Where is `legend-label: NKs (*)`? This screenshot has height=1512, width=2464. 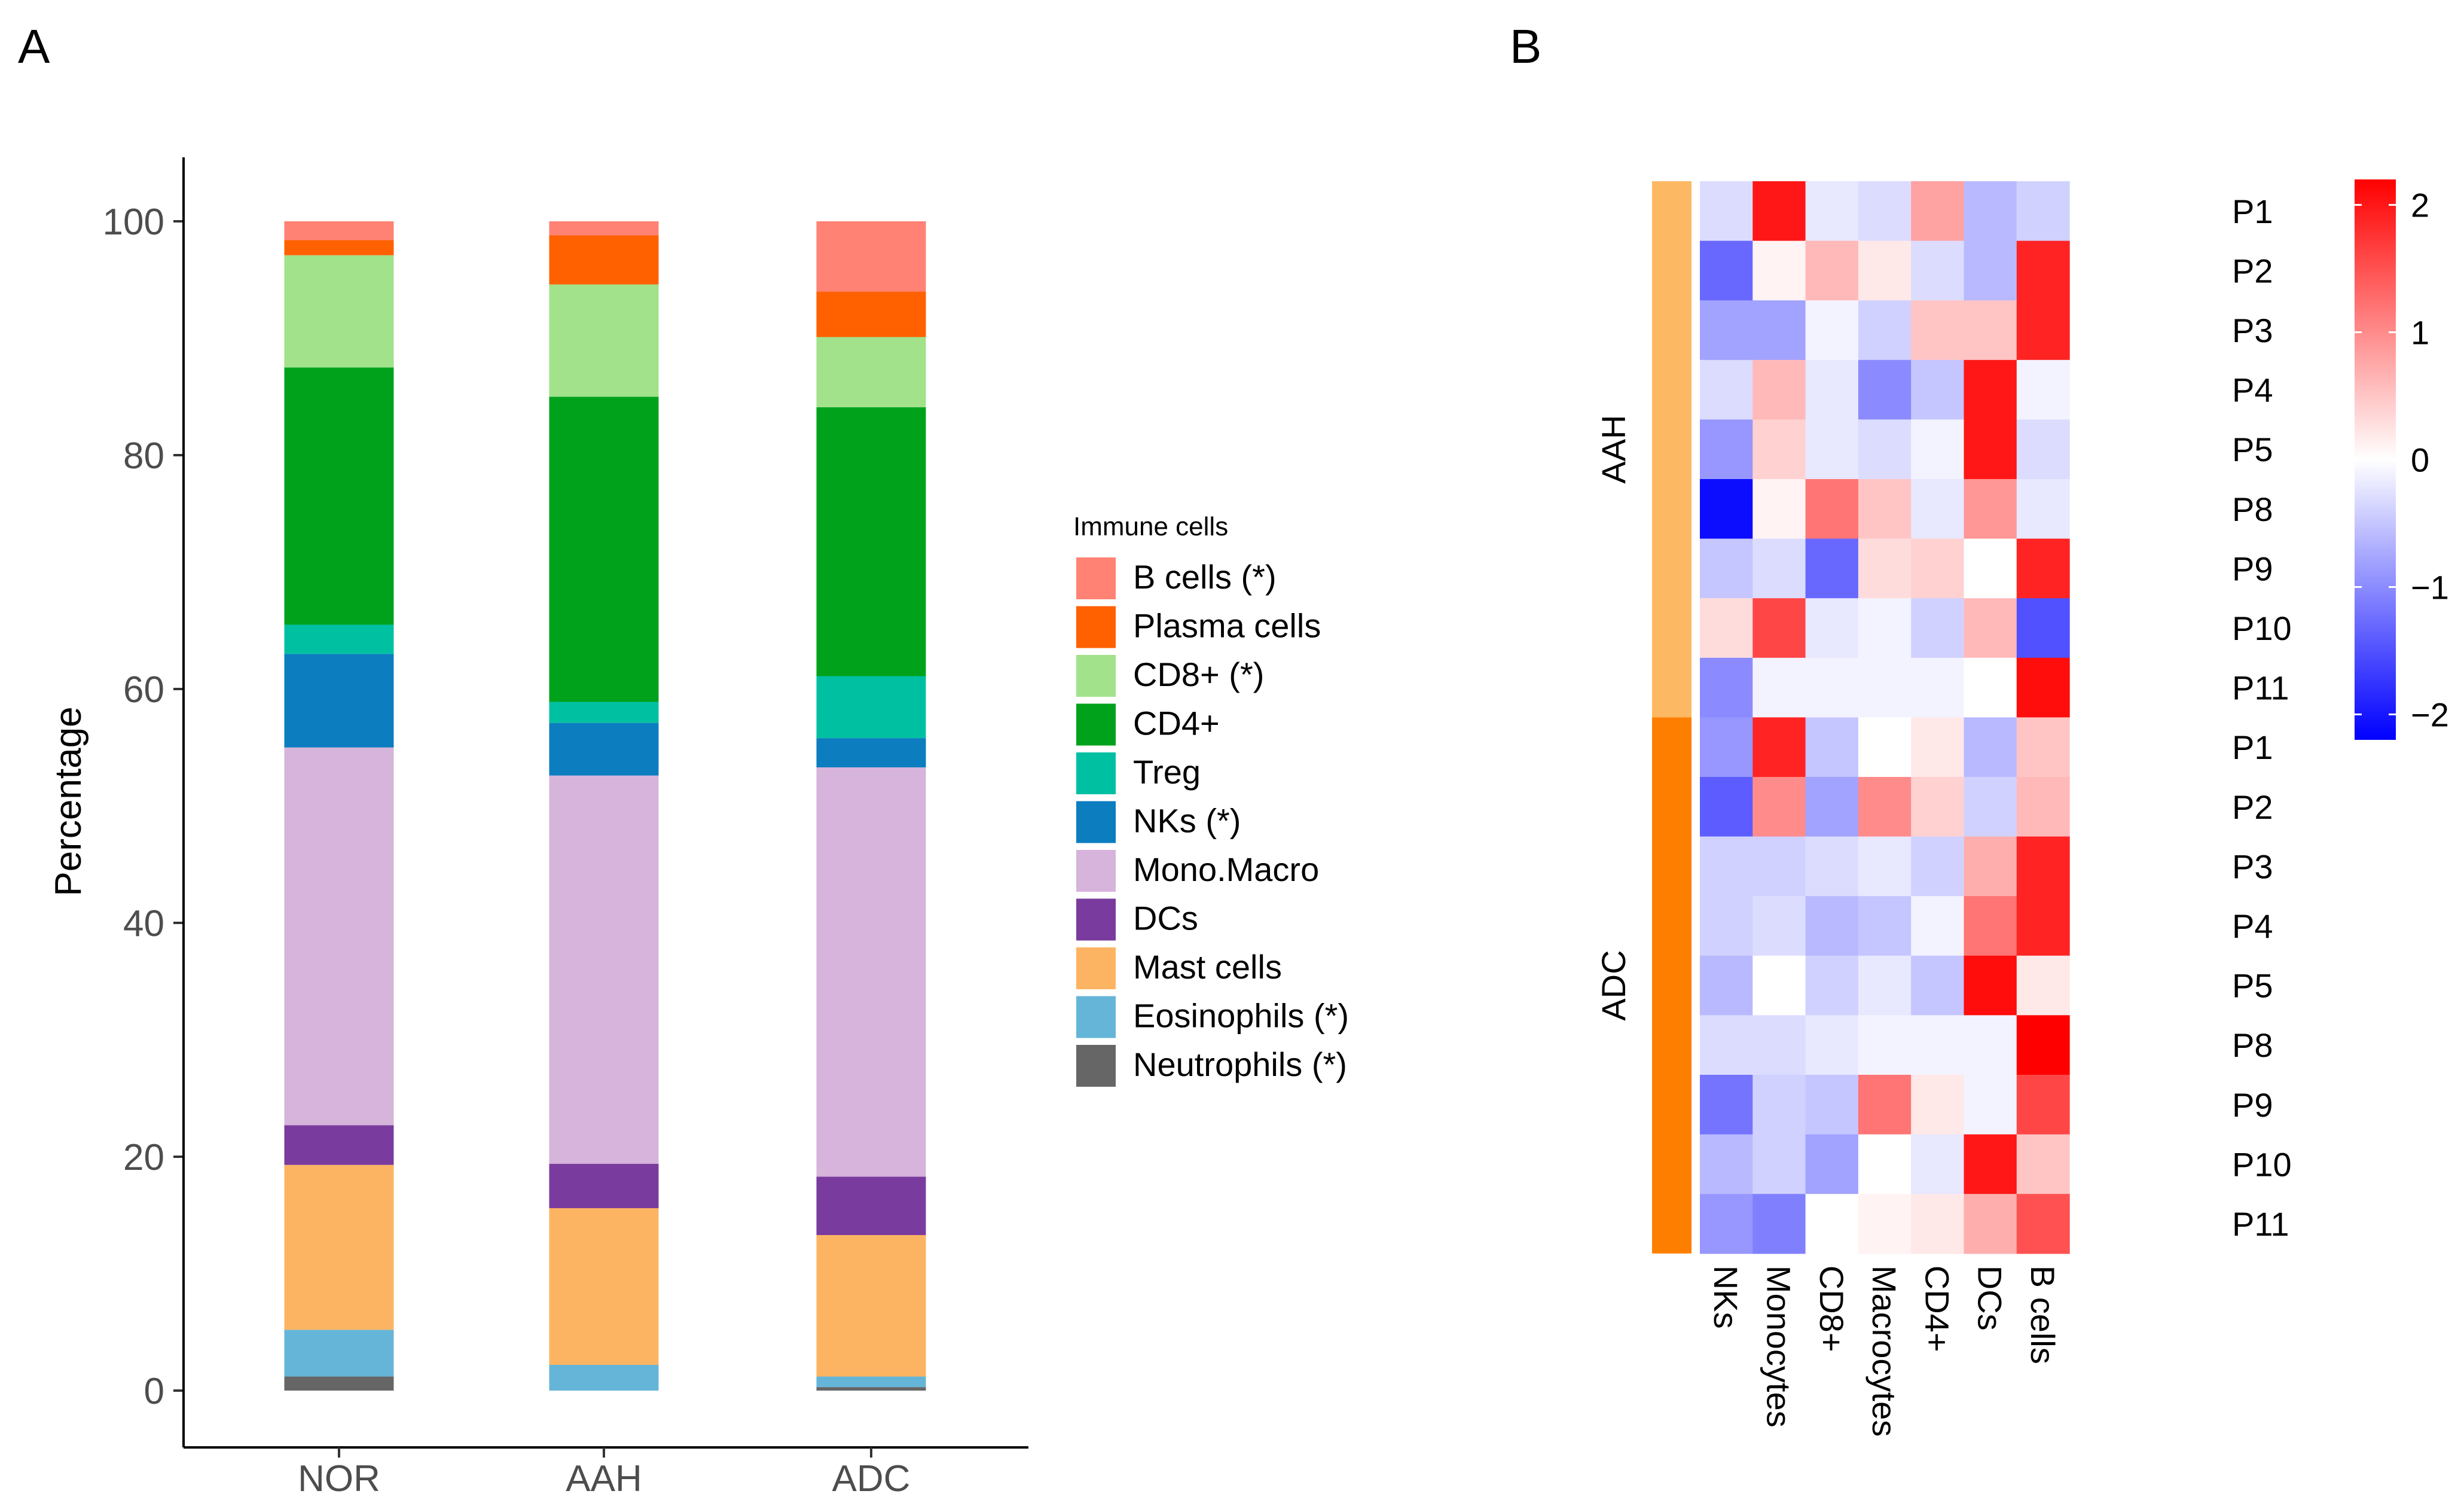 legend-label: NKs (*) is located at coordinates (1187, 821).